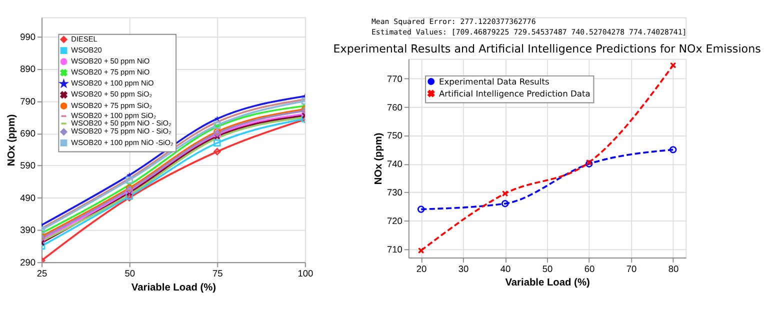 This screenshot has height=330, width=767. I want to click on y-tick-label: 490, so click(28, 197).